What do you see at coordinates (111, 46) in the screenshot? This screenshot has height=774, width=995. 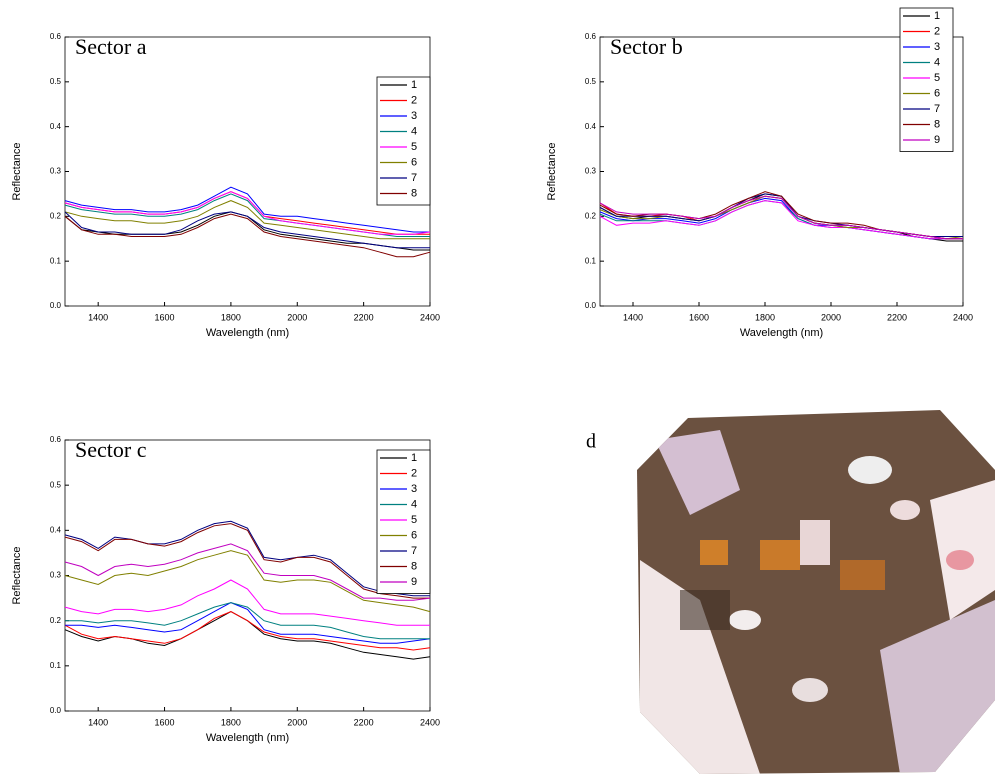 I see `chart-title: Sector a` at bounding box center [111, 46].